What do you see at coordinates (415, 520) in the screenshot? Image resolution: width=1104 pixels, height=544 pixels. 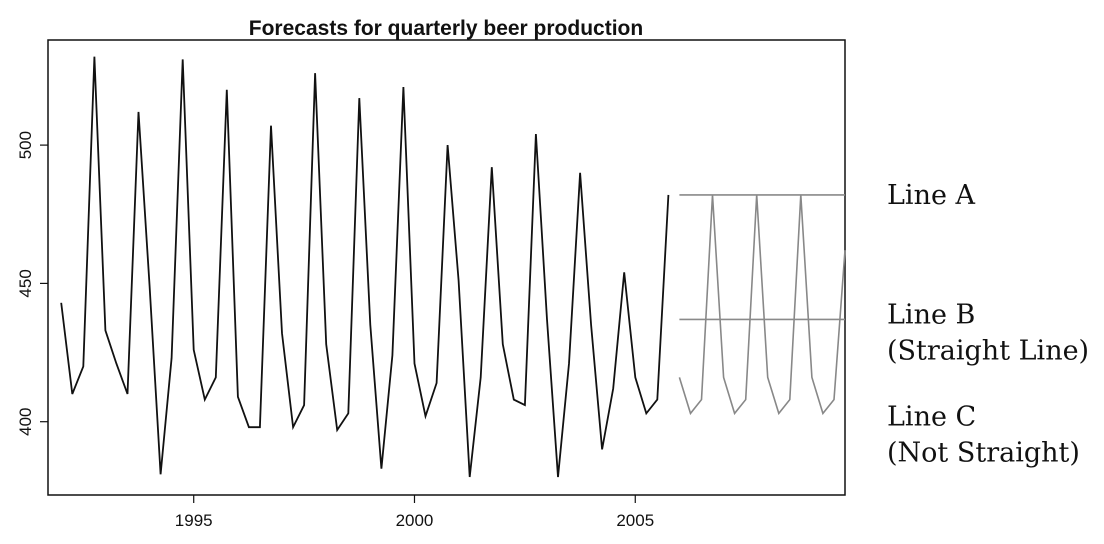 I see `x-tick-label: 2000` at bounding box center [415, 520].